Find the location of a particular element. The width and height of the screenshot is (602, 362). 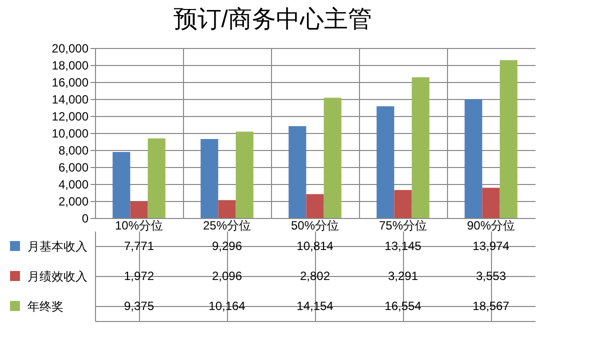

legend-label: 月绩效收入 is located at coordinates (58, 277).